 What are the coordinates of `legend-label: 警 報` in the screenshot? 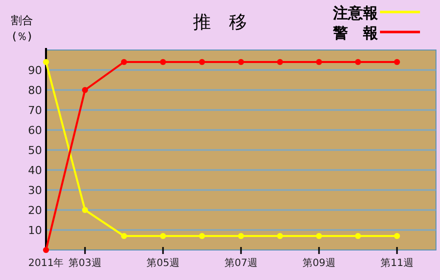 It's located at (355, 33).